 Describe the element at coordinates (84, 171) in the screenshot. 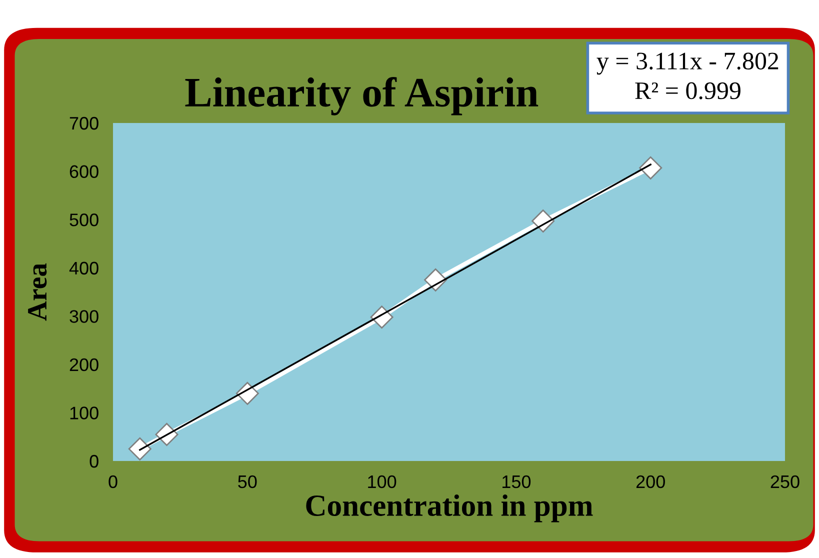

I see `y-tick-label: 600` at that location.